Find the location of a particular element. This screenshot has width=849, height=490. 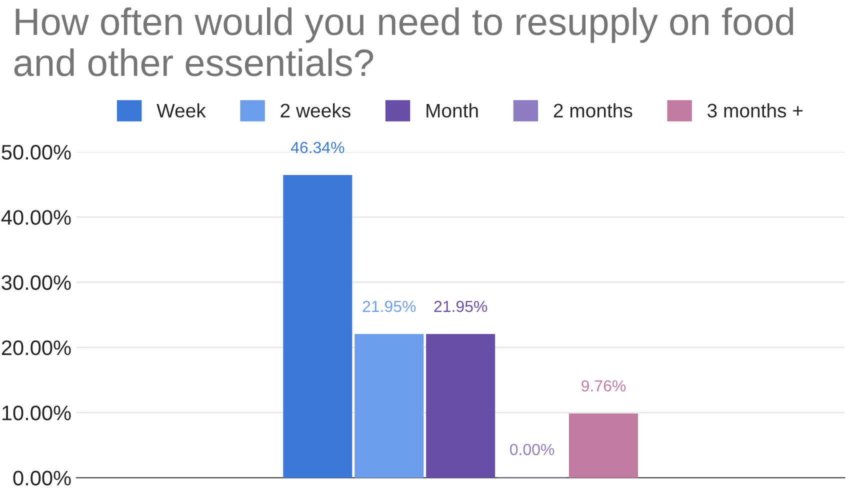

legend-label: 3 months + is located at coordinates (755, 110).